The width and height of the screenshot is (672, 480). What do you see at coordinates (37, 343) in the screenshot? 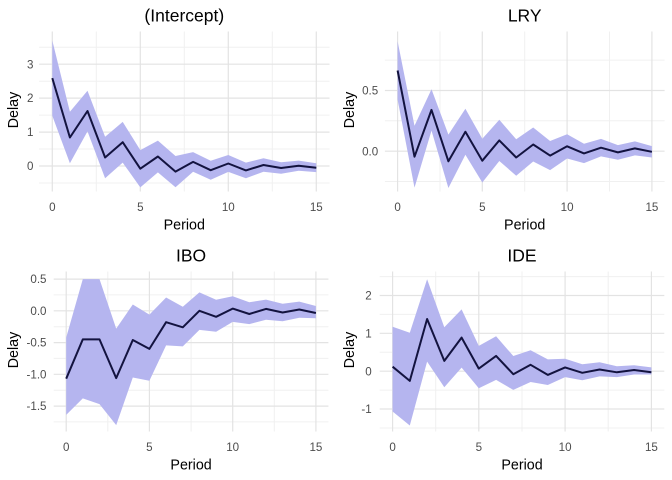
I see `svg-text: -0.5` at bounding box center [37, 343].